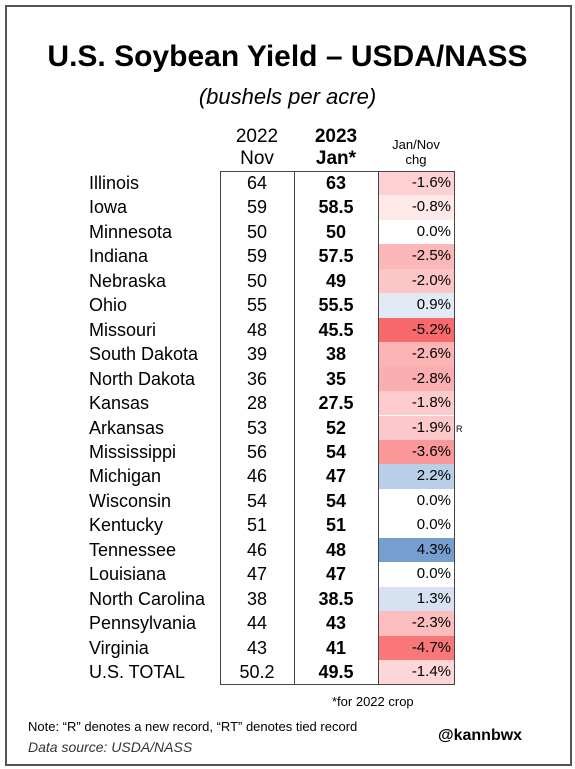 The width and height of the screenshot is (575, 769). Describe the element at coordinates (257, 500) in the screenshot. I see `nov-2022-value: 54` at that location.